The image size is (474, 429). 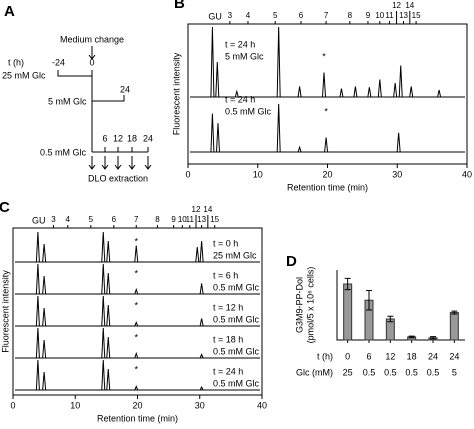 What do you see at coordinates (24, 75) in the screenshot?
I see `condition: 25 mM Glc` at bounding box center [24, 75].